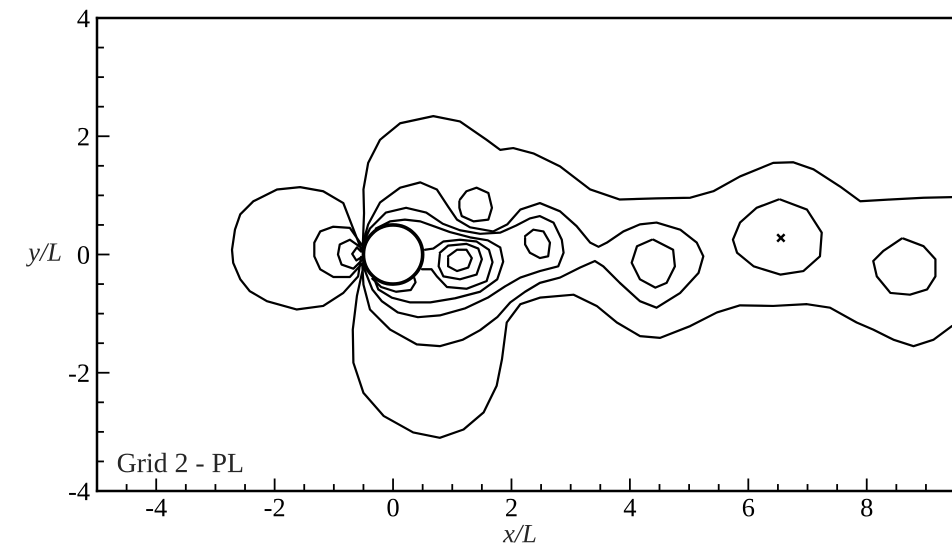 This screenshot has height=550, width=952. Describe the element at coordinates (83, 137) in the screenshot. I see `y-tick-label: 2` at that location.